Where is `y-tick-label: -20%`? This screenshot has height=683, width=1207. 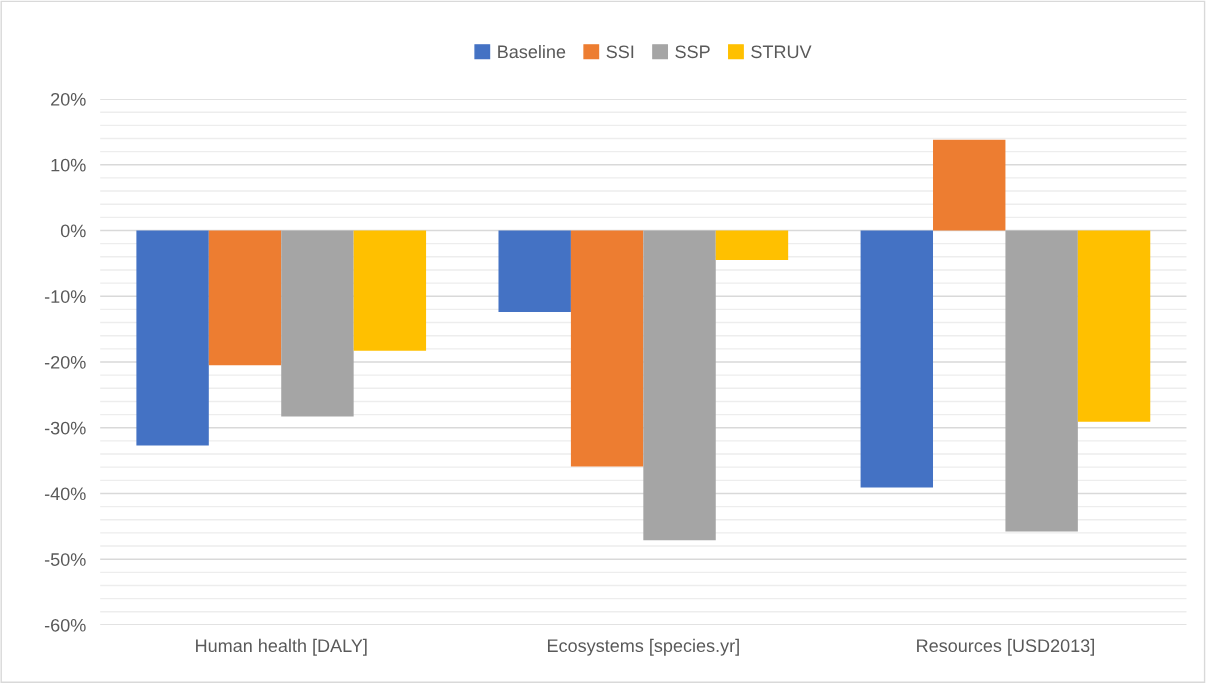 y-tick-label: -20% is located at coordinates (65, 362).